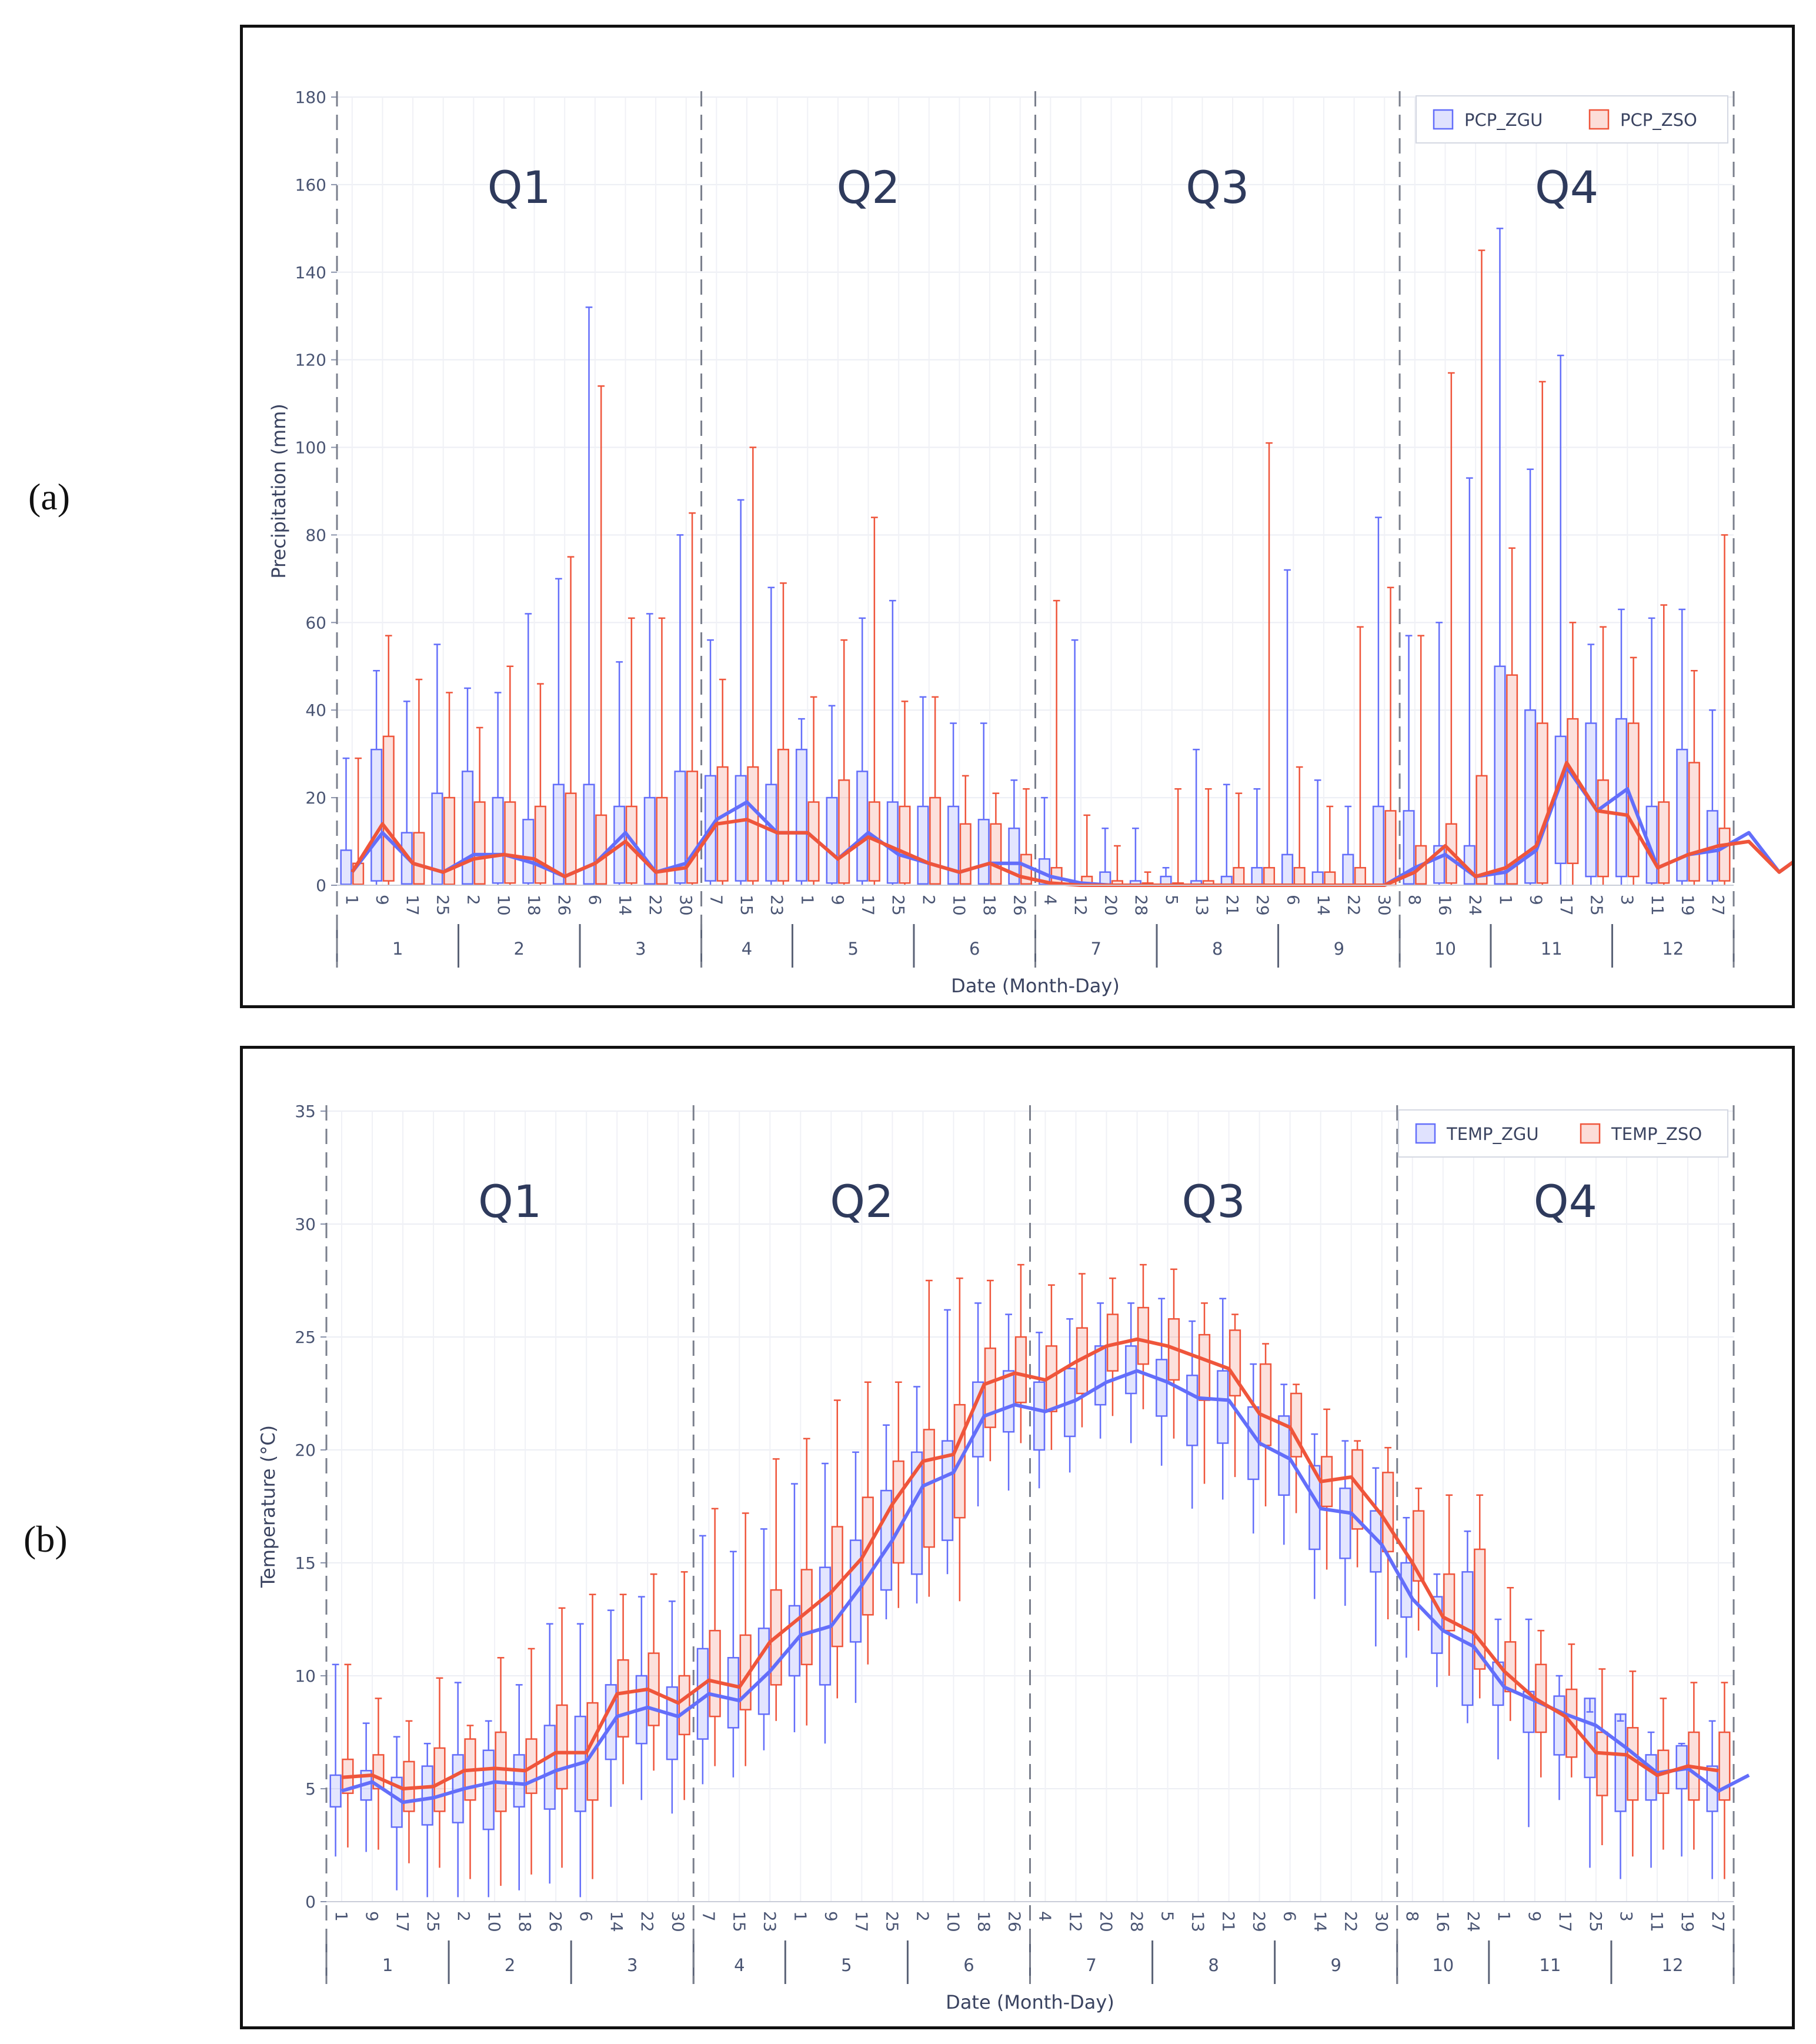  What do you see at coordinates (1335, 1965) in the screenshot?
I see `month-label: 9` at bounding box center [1335, 1965].